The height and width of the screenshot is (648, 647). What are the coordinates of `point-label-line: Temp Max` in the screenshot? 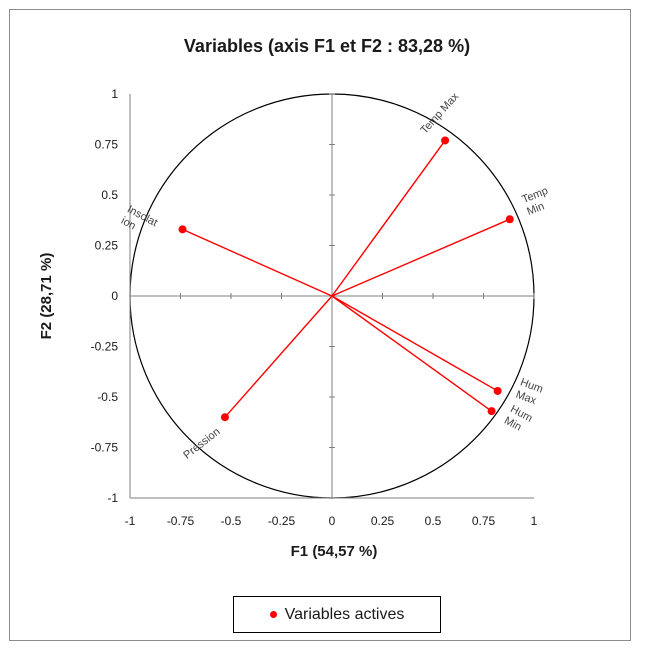 It's located at (439, 113).